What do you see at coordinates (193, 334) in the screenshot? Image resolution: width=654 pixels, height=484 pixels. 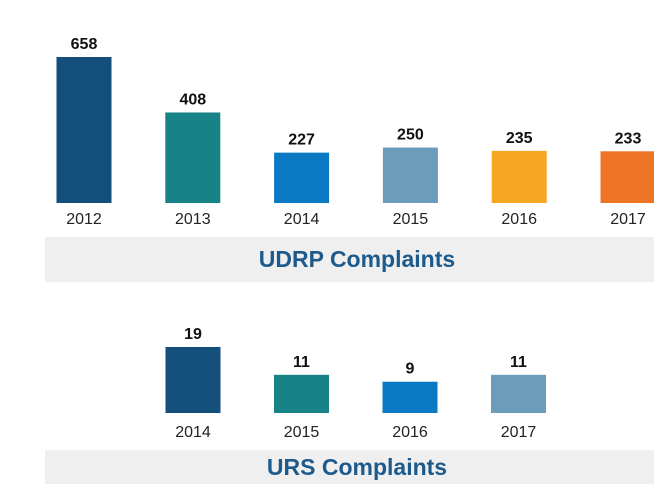 I see `value-label: 19` at bounding box center [193, 334].